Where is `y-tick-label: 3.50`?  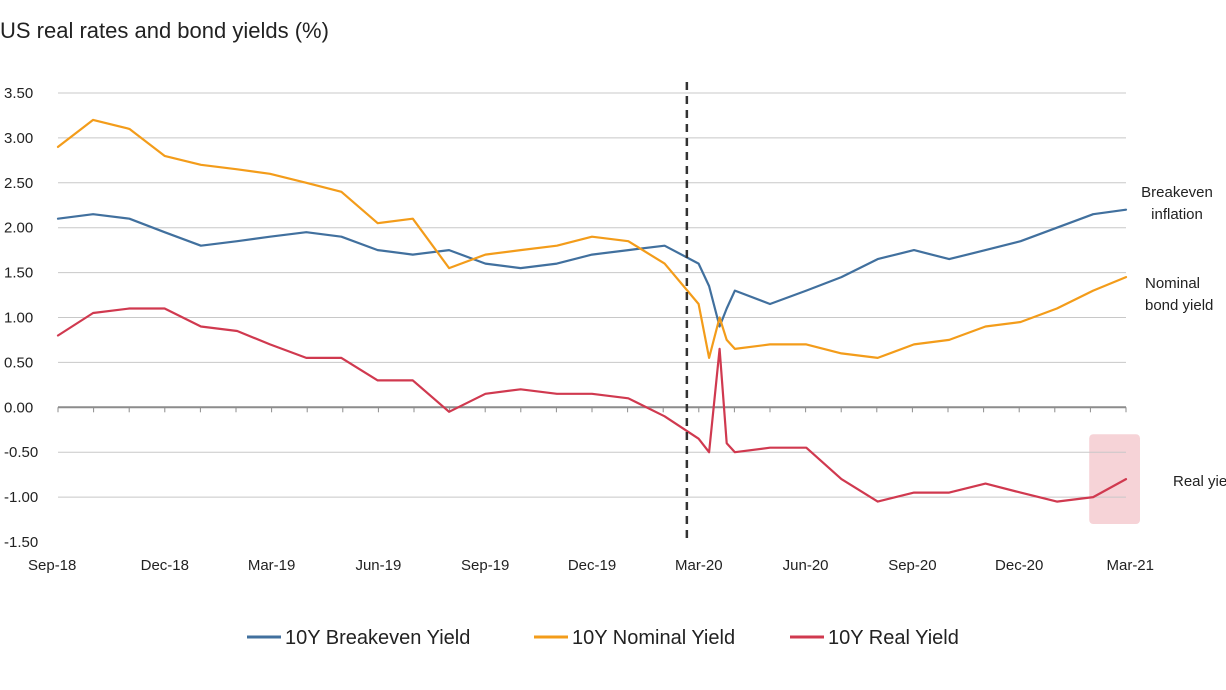 y-tick-label: 3.50 is located at coordinates (18, 93).